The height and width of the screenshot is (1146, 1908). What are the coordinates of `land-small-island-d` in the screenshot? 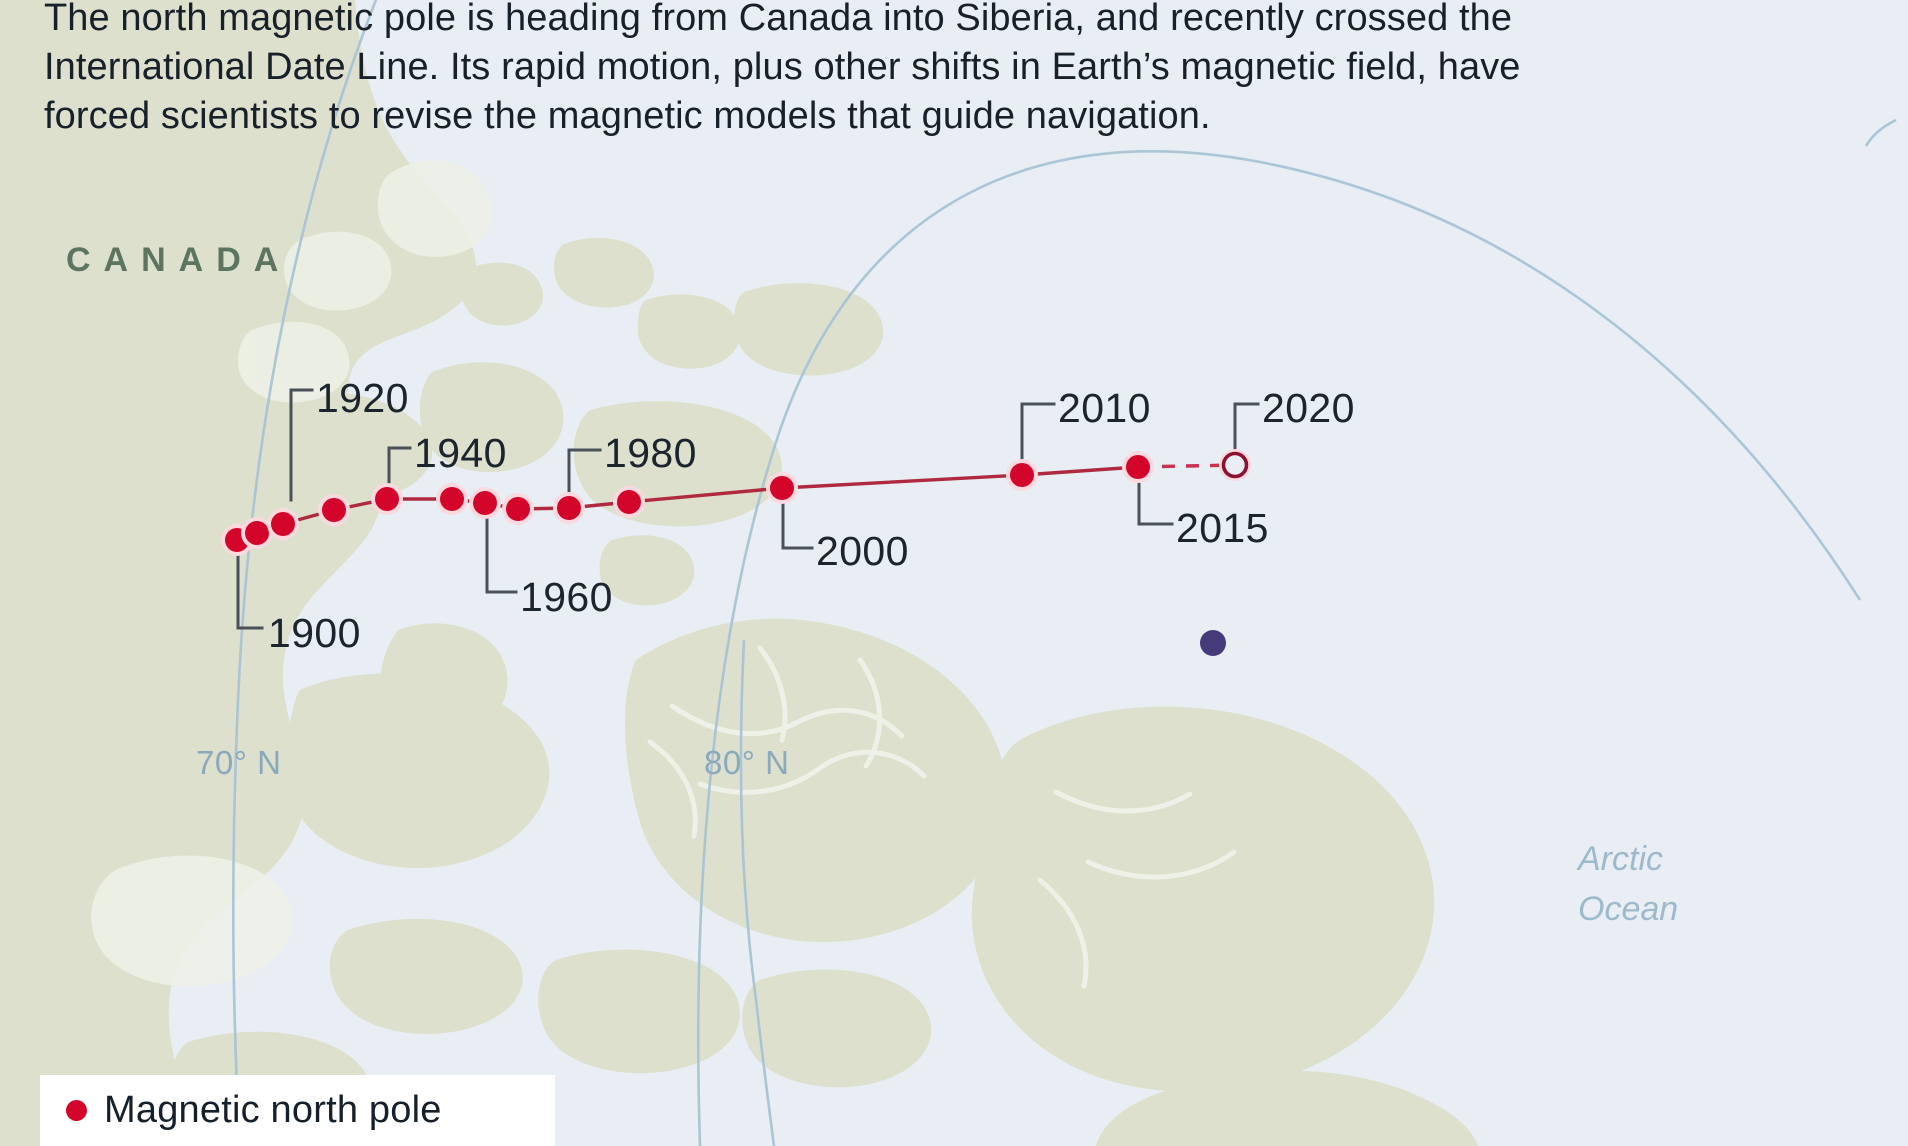 It's located at (212, 587).